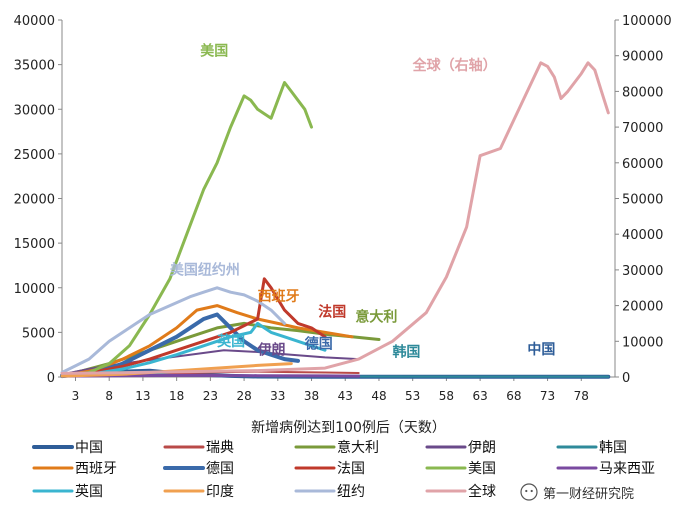 This screenshot has width=693, height=519. What do you see at coordinates (351, 469) in the screenshot?
I see `legend-label: 法国` at bounding box center [351, 469].